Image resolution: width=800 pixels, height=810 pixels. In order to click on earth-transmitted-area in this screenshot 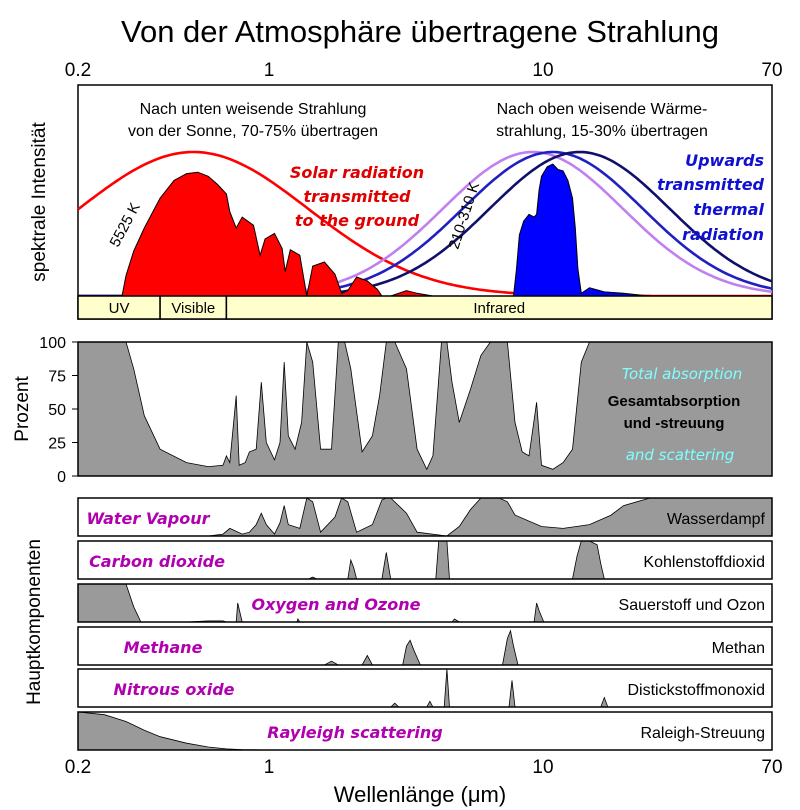, I will do `click(581, 230)`.